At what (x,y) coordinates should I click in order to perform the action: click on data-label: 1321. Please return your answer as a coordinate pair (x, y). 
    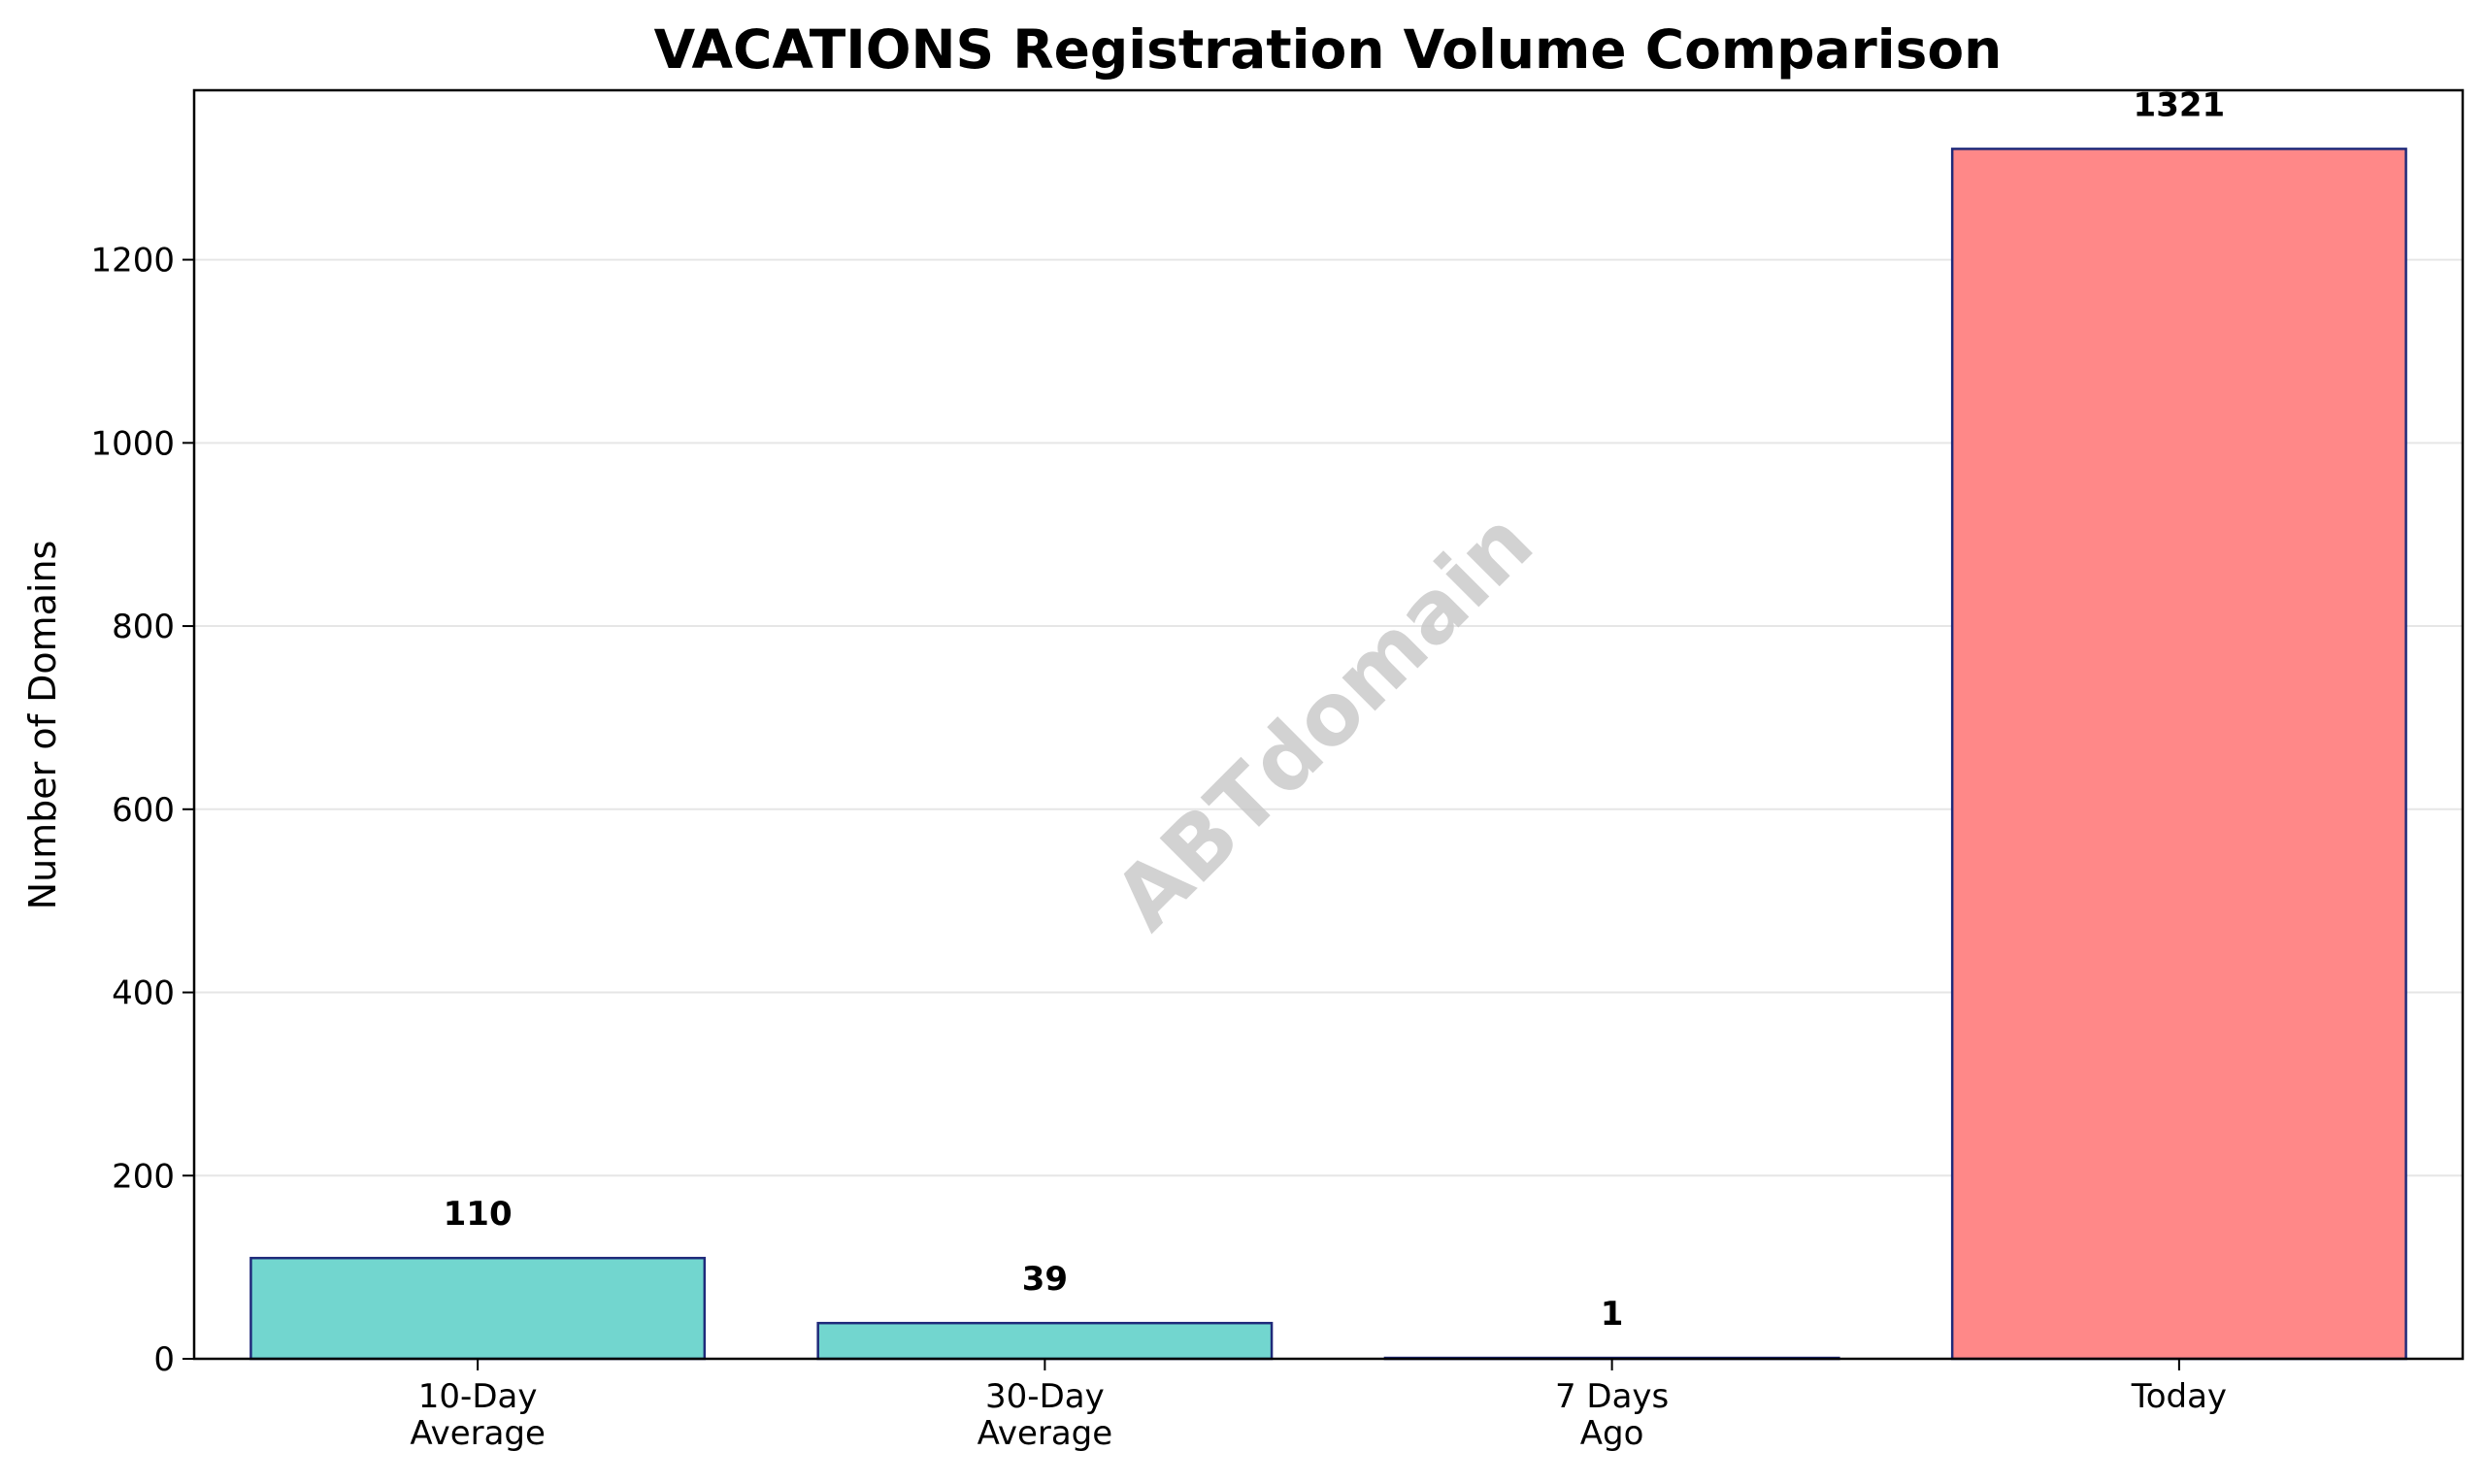
    Looking at the image, I should click on (2180, 104).